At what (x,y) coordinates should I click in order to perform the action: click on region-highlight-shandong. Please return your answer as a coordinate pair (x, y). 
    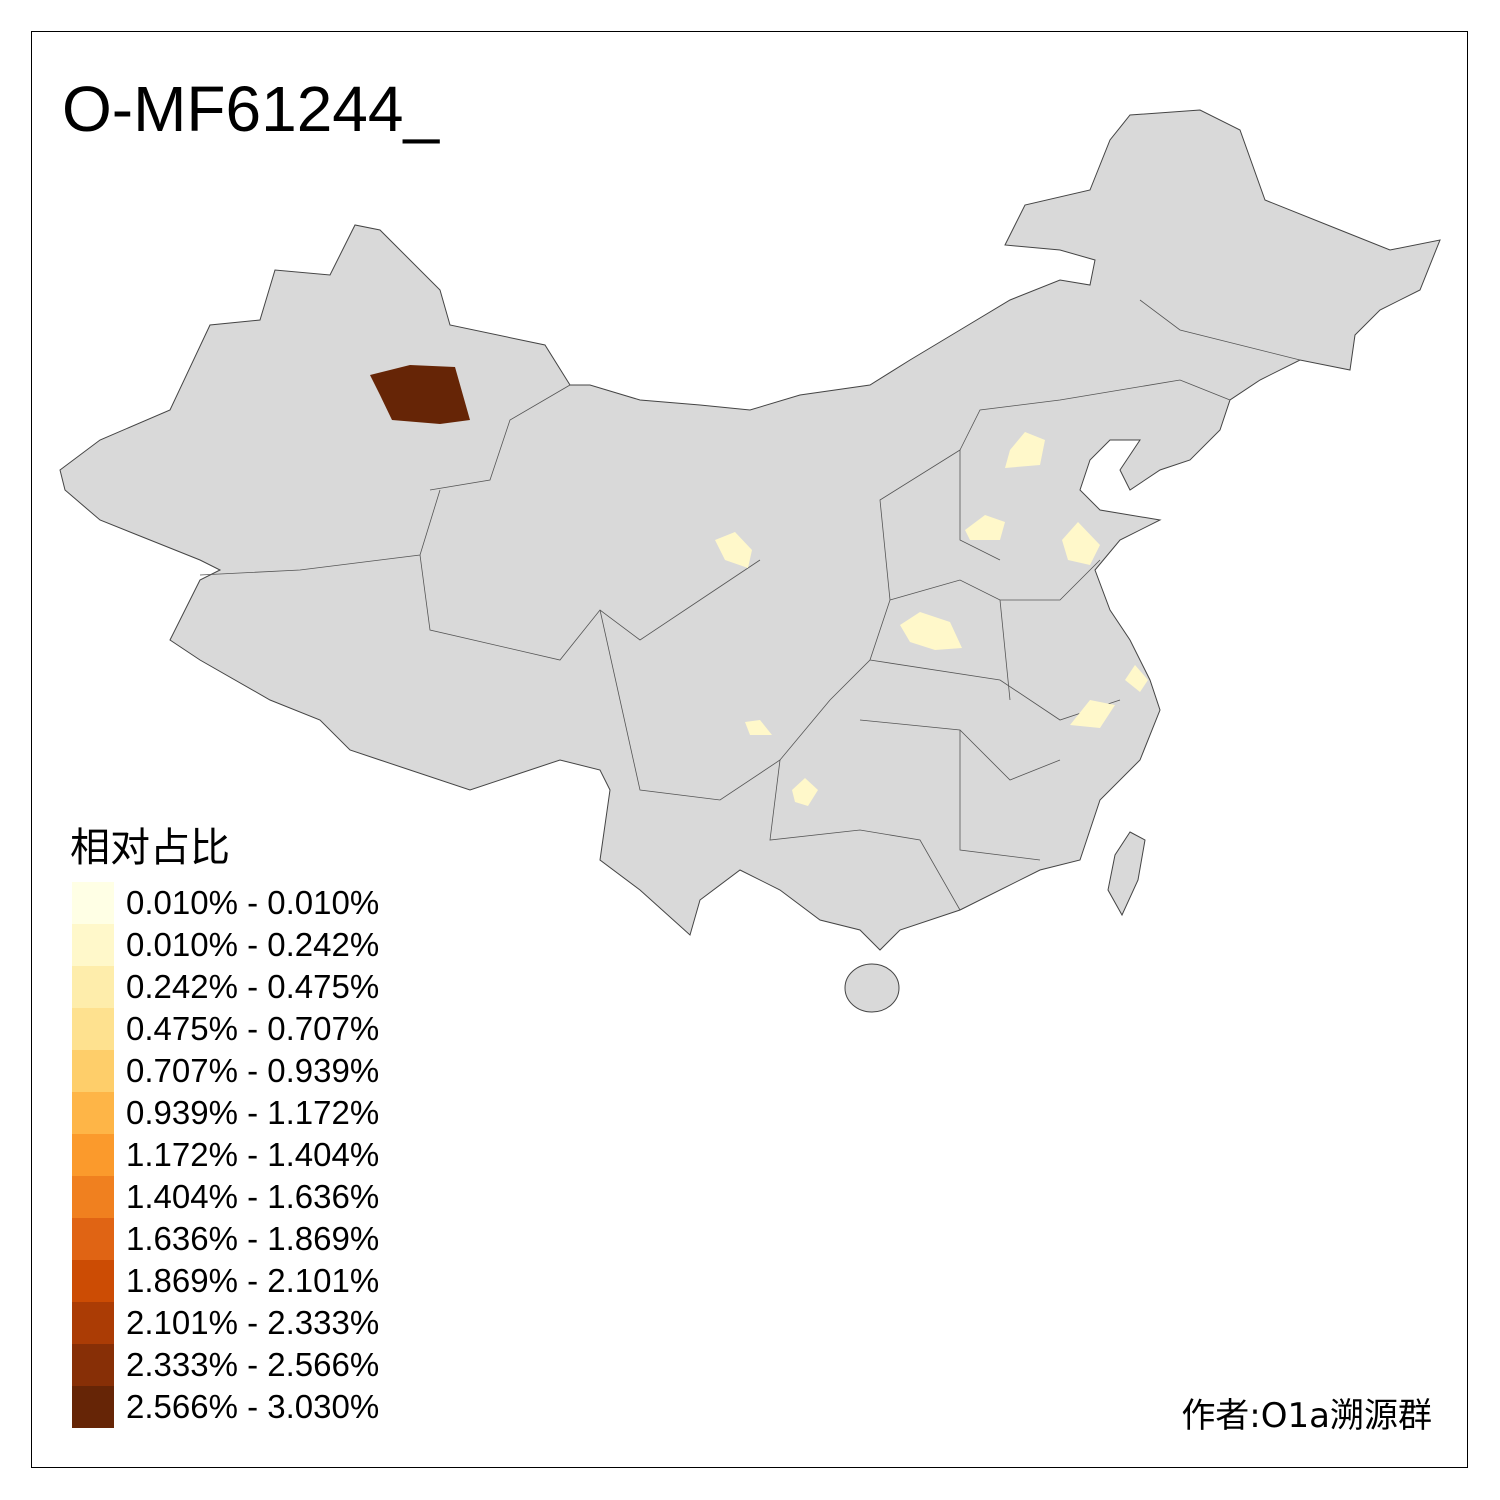
    Looking at the image, I should click on (1081, 543).